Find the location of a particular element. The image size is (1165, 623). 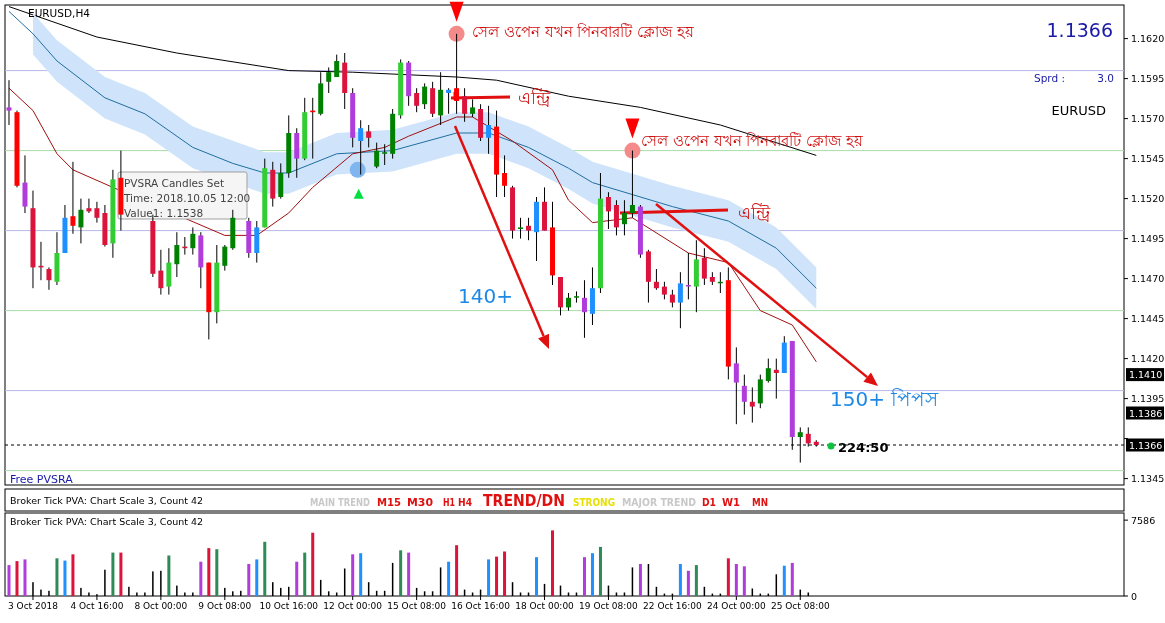

chart-title: EURUSD,H4 is located at coordinates (59, 13).